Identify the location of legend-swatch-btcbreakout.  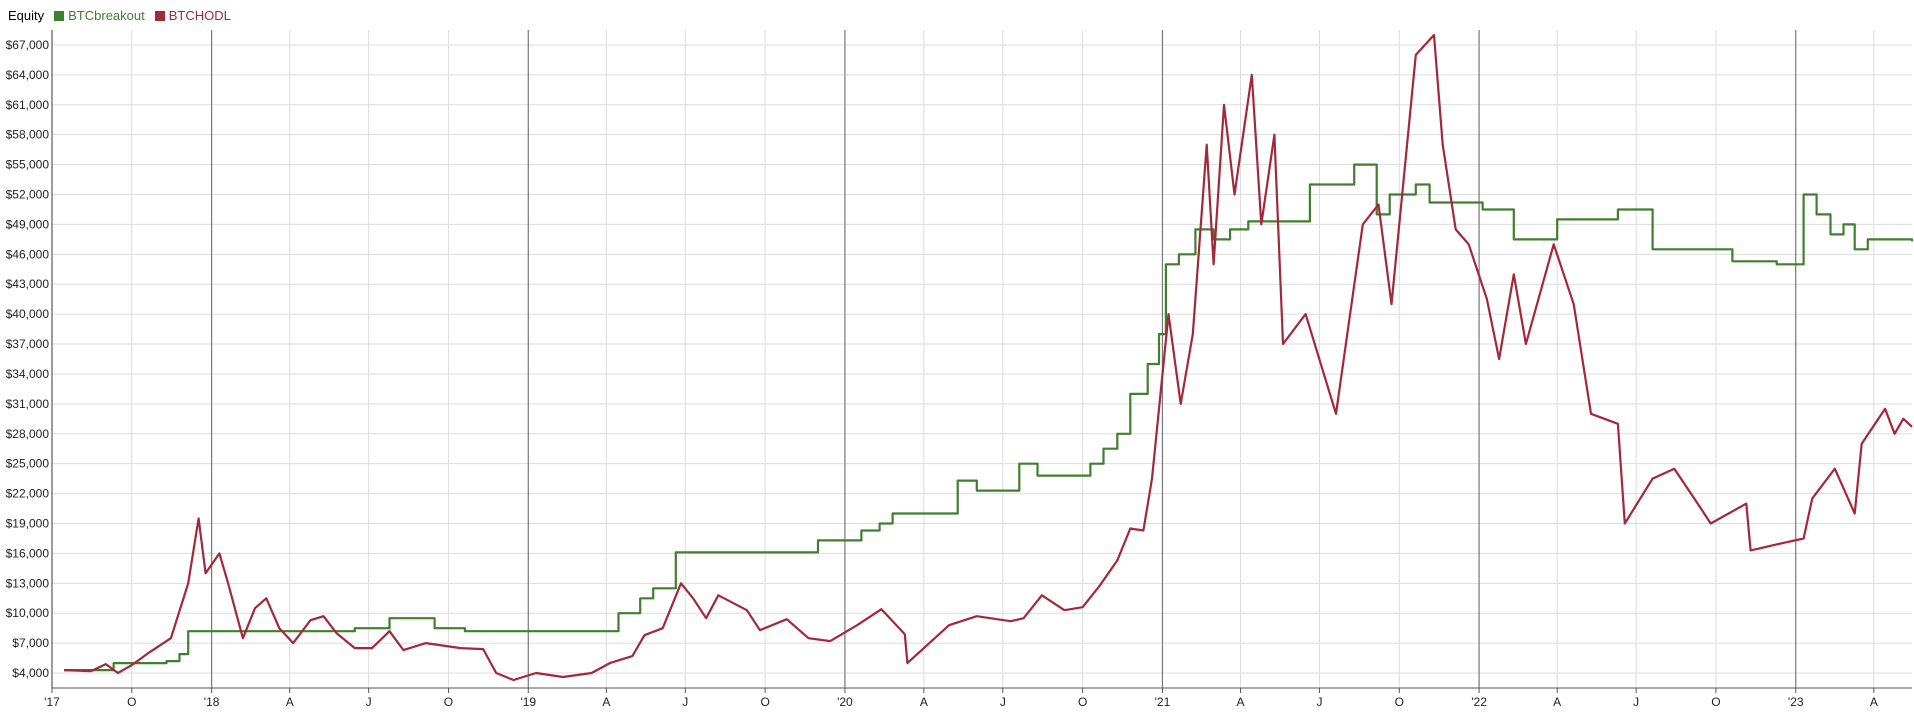
(59, 15).